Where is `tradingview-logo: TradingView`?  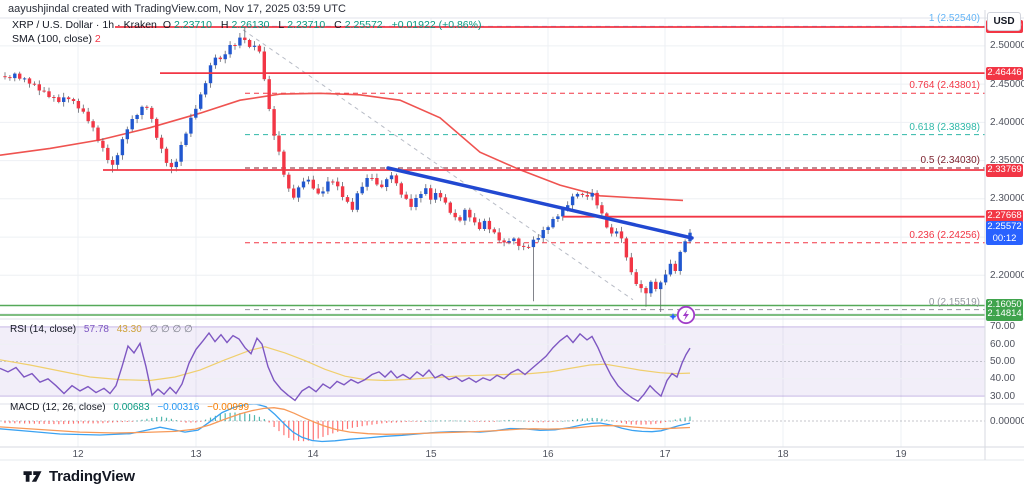 tradingview-logo: TradingView is located at coordinates (78, 476).